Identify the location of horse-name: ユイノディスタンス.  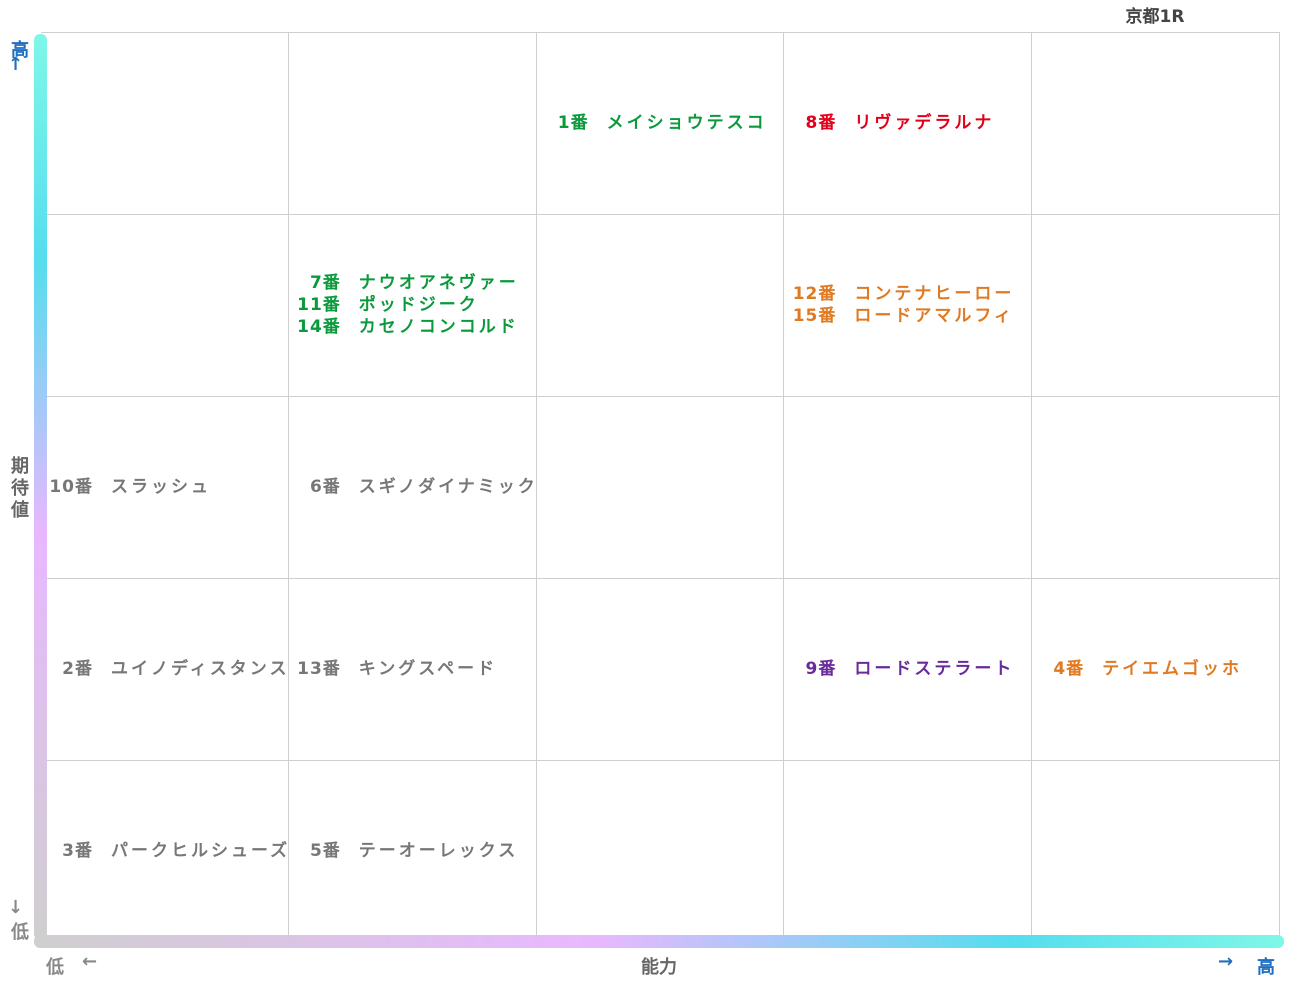
(200, 669).